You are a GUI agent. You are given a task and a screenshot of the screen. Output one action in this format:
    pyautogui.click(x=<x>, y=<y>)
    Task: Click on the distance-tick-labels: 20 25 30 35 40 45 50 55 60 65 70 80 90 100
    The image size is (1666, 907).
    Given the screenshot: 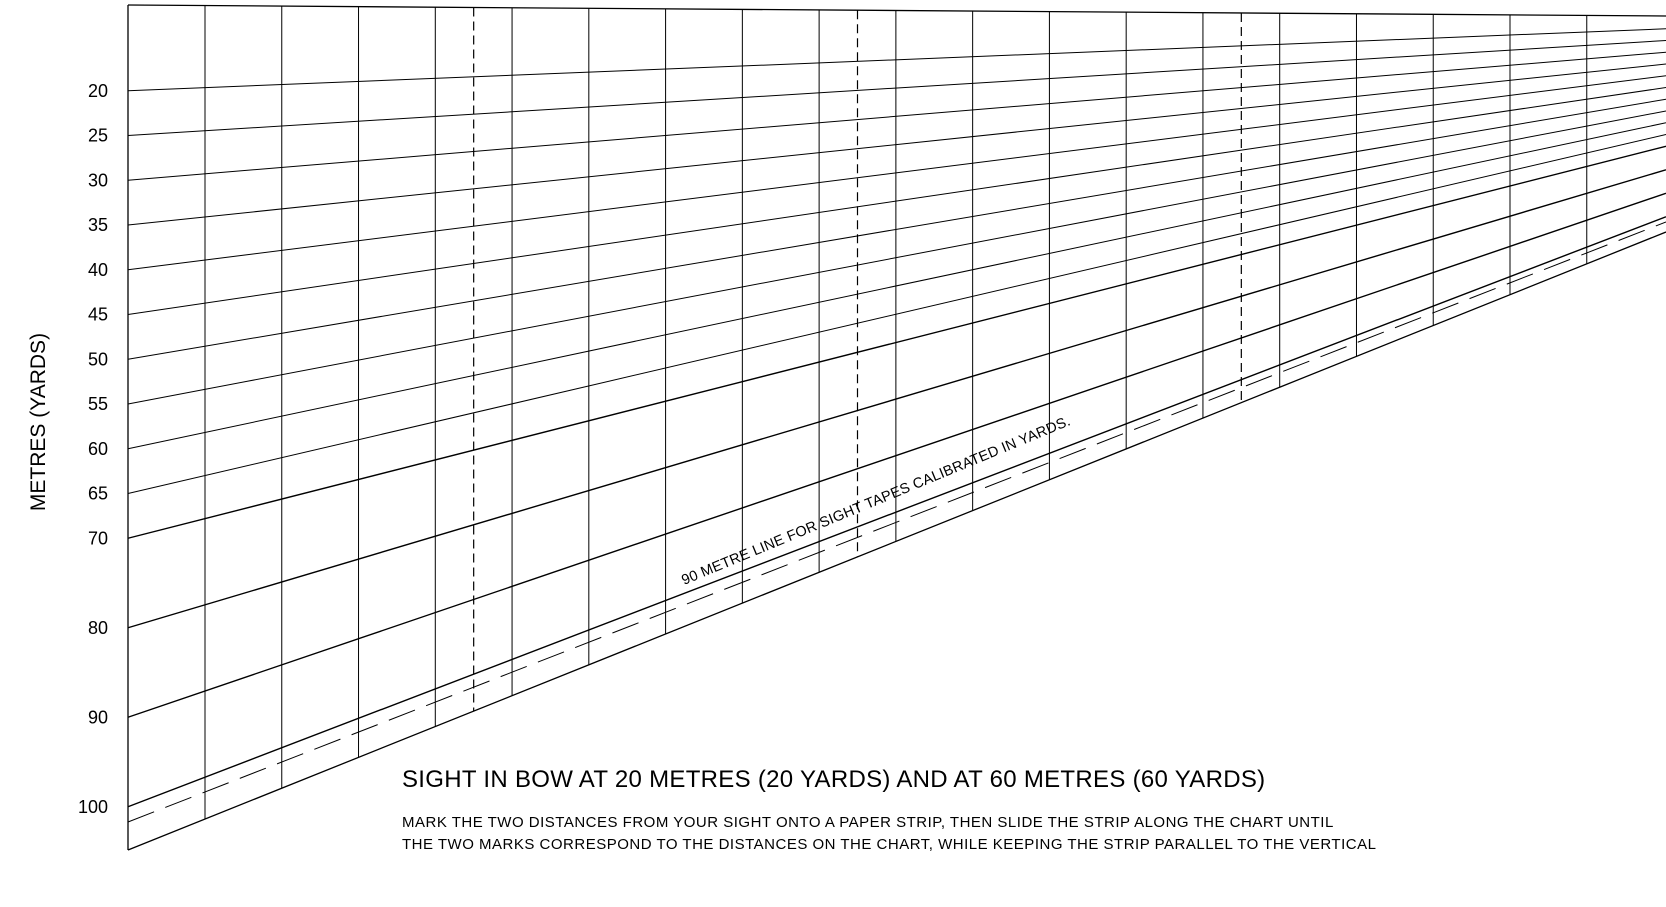 What is the action you would take?
    pyautogui.click(x=93, y=449)
    